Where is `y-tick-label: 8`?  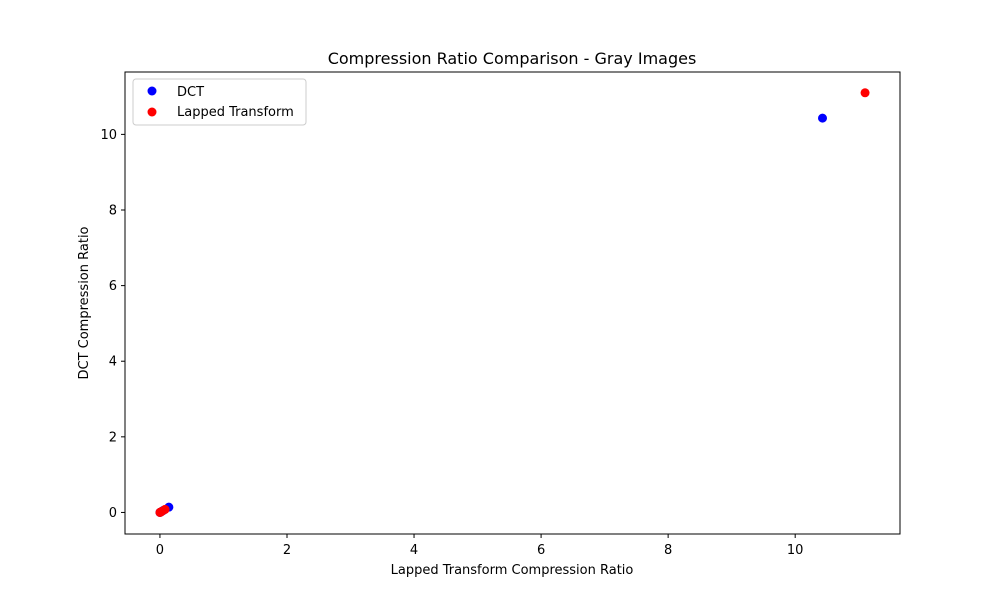
y-tick-label: 8 is located at coordinates (113, 210).